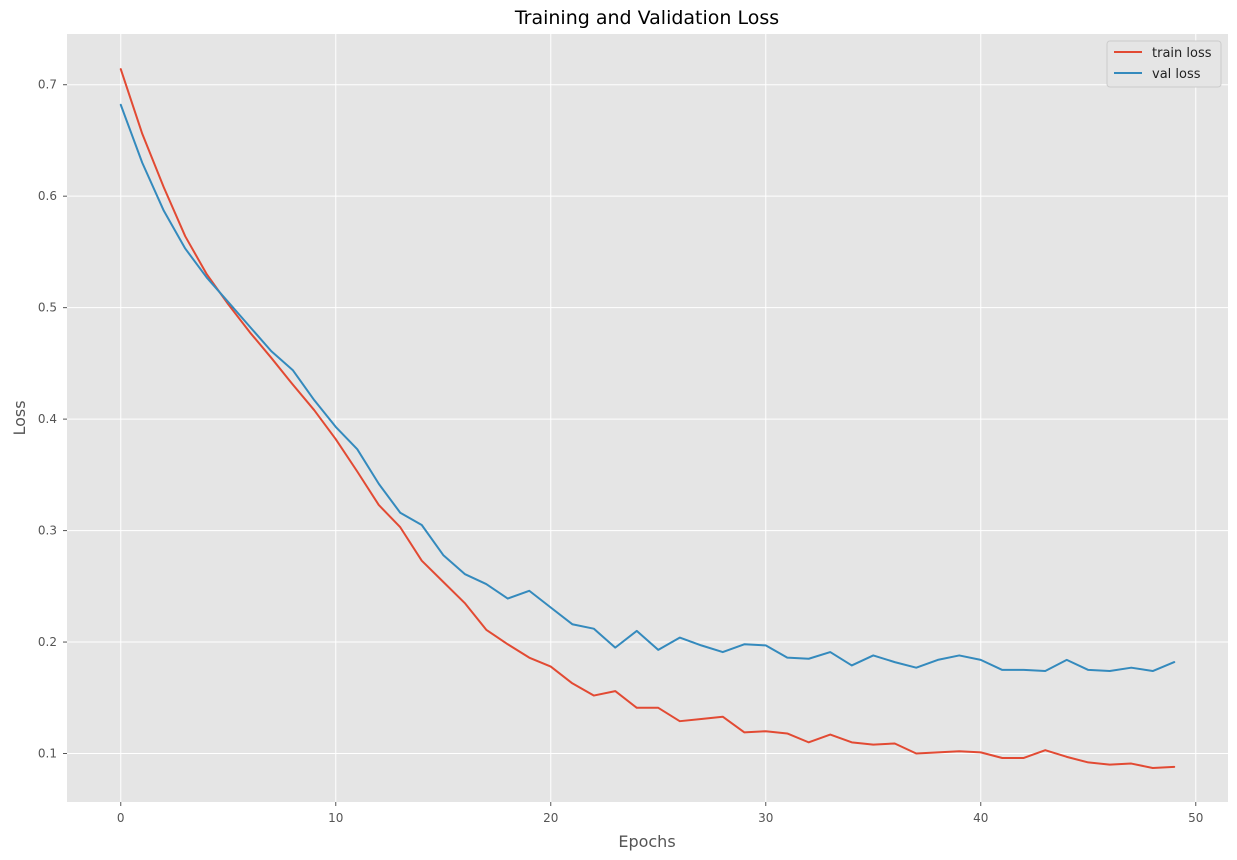  What do you see at coordinates (550, 818) in the screenshot?
I see `x-tick-label: 20` at bounding box center [550, 818].